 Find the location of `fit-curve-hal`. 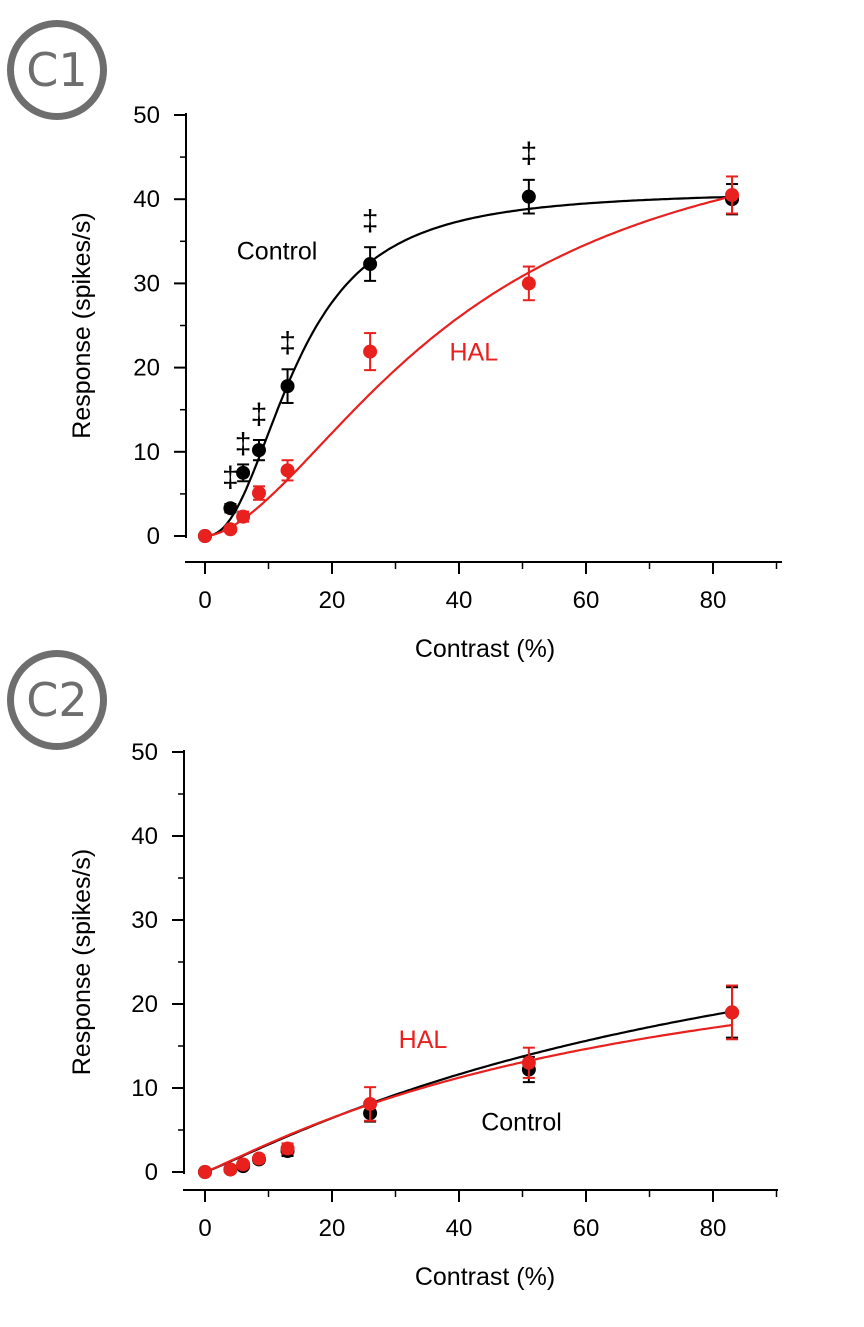

fit-curve-hal is located at coordinates (468, 1098).